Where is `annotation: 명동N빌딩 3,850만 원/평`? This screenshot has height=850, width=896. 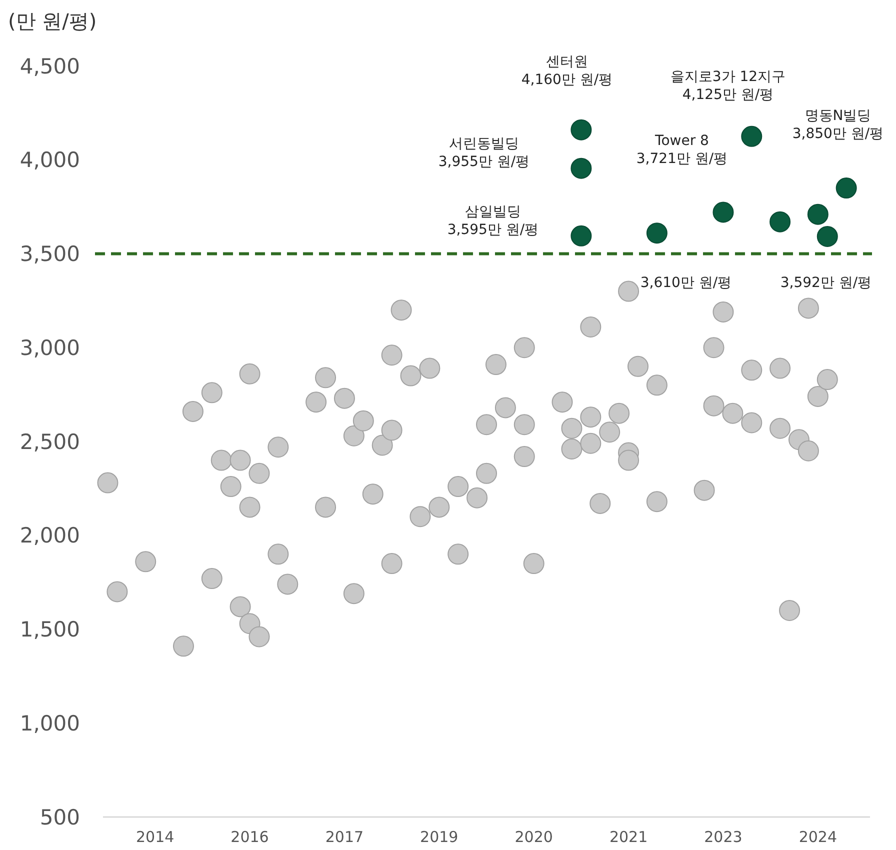 annotation: 명동N빌딩 3,850만 원/평 is located at coordinates (838, 125).